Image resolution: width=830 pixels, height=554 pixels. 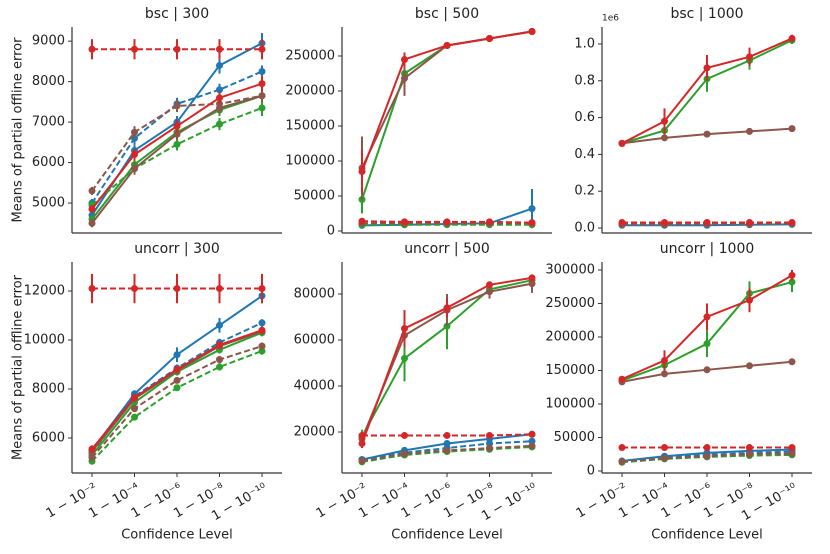 What do you see at coordinates (310, 160) in the screenshot?
I see `y-tick-label: 100000` at bounding box center [310, 160].